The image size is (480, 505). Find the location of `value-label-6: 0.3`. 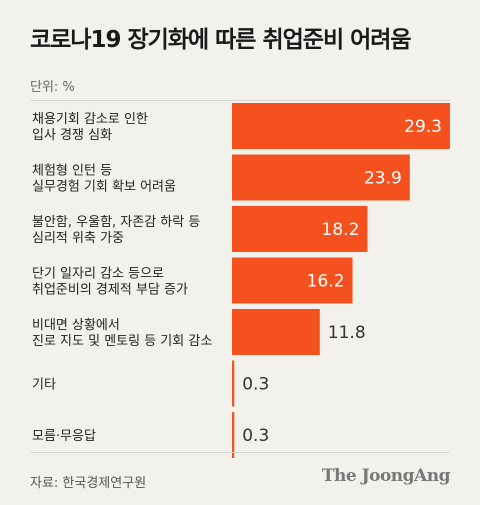

value-label-6: 0.3 is located at coordinates (255, 436).